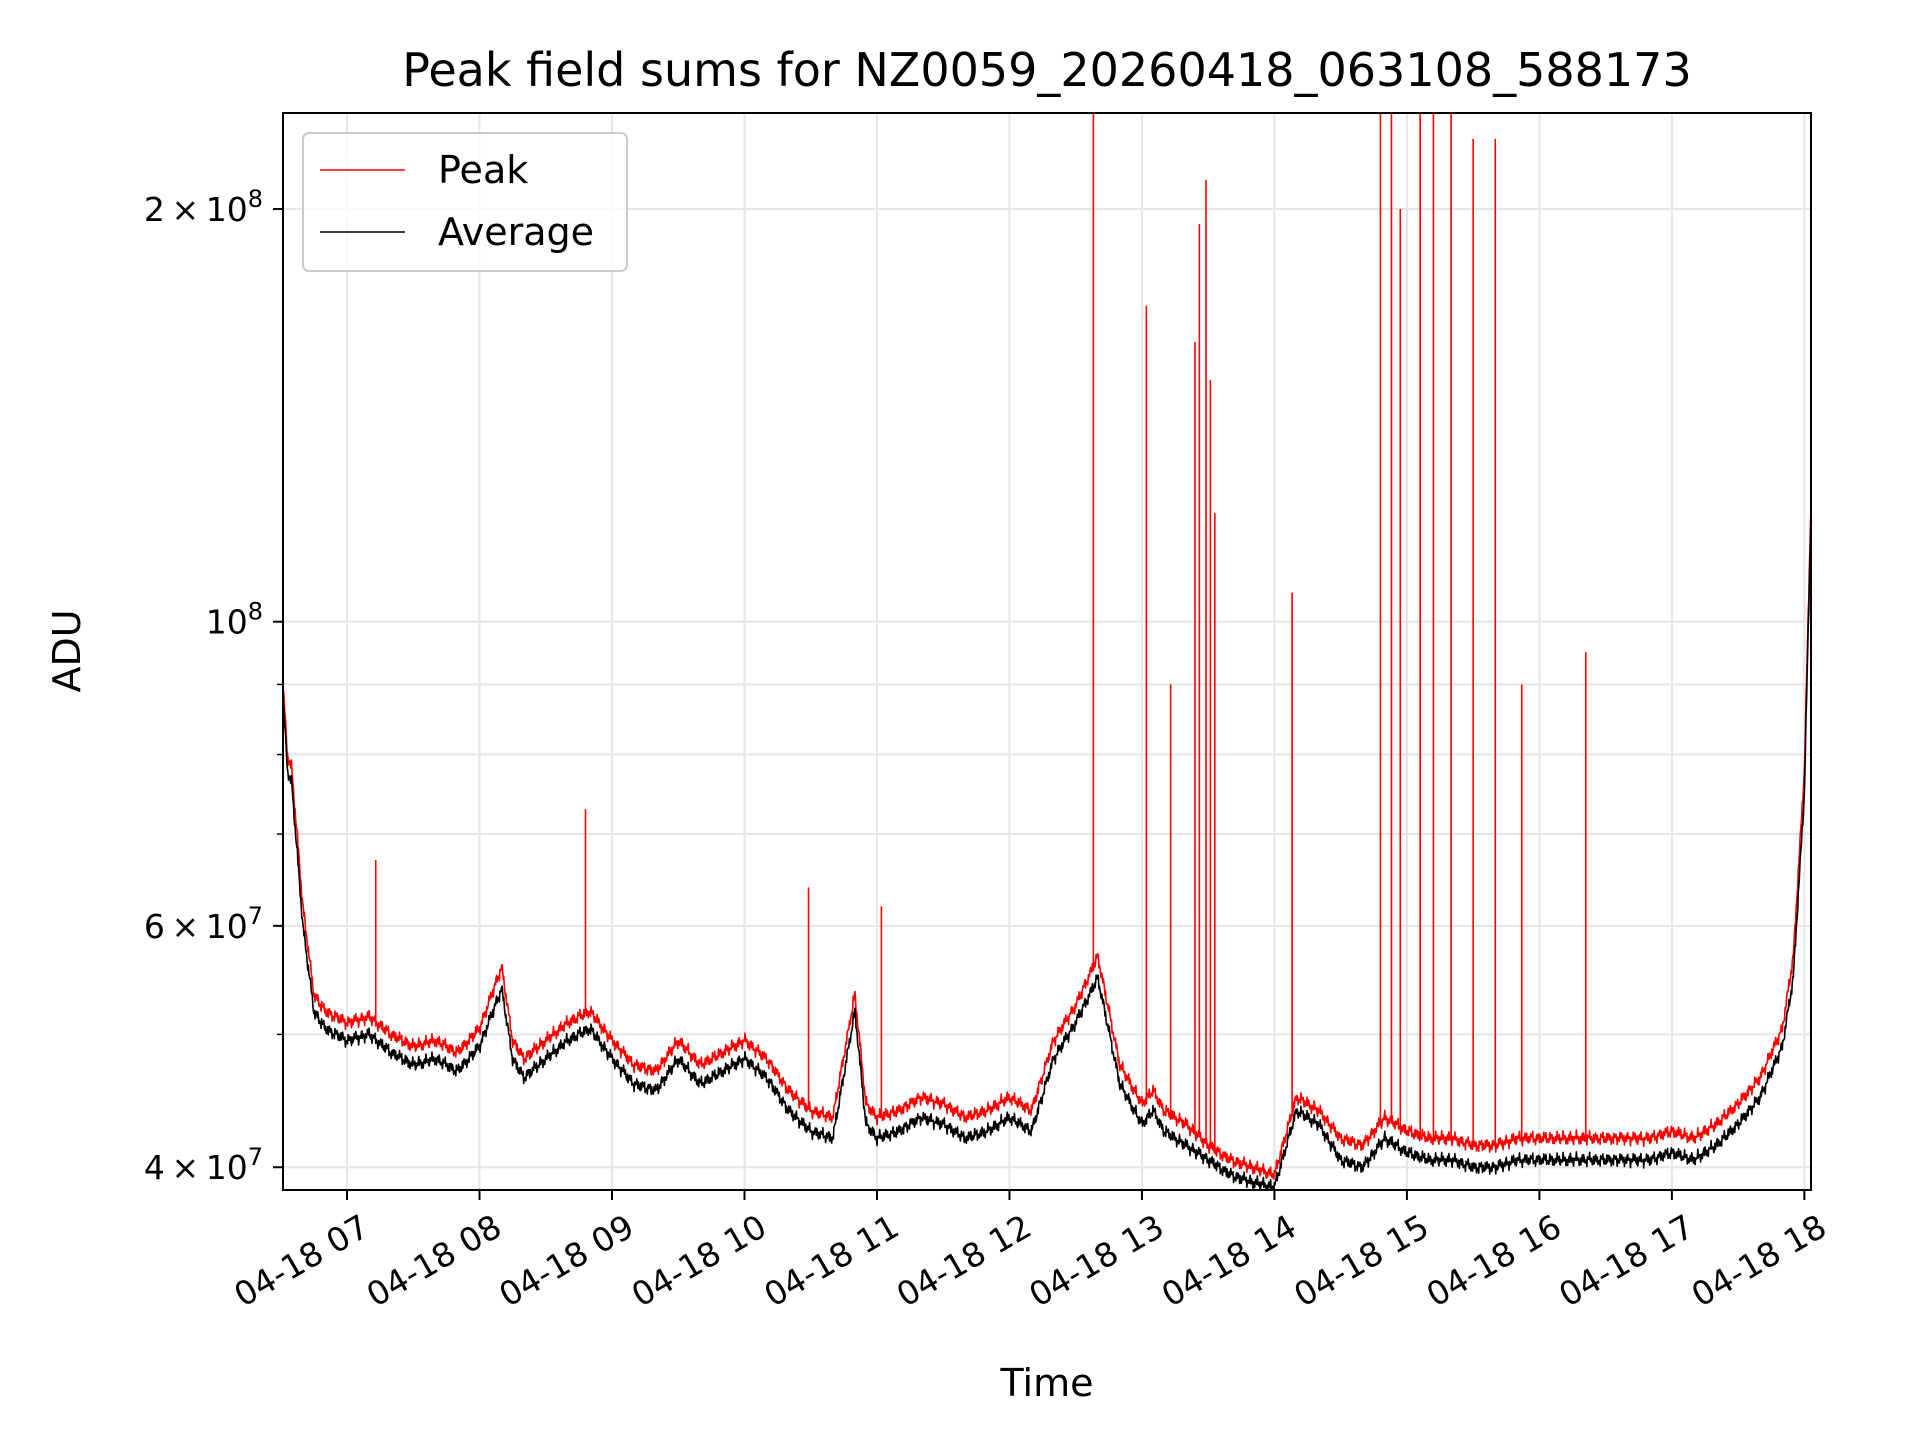 This screenshot has width=1920, height=1440. I want to click on y-tick-label: 2 × 10⁸, so click(203, 207).